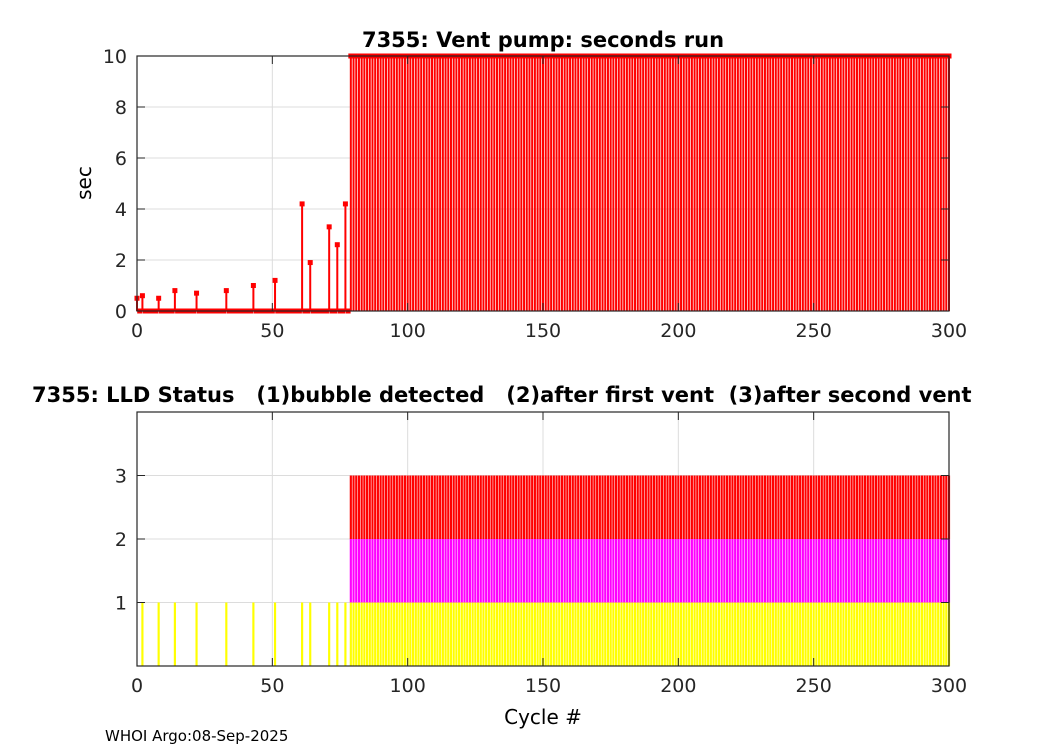 This screenshot has width=1050, height=754. Describe the element at coordinates (543, 40) in the screenshot. I see `top-chart-title: 7355: Vent pump: seconds run` at that location.